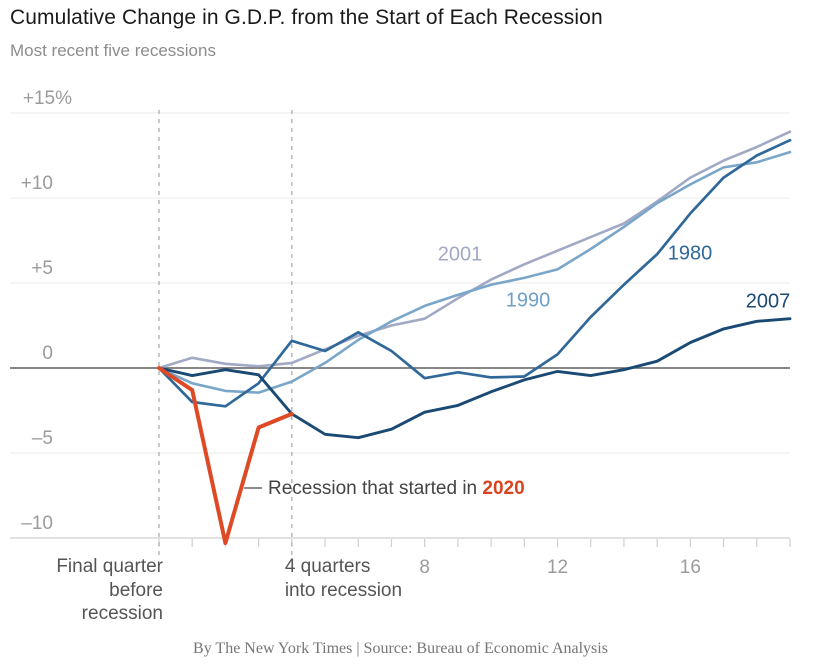 The image size is (833, 671). Describe the element at coordinates (528, 300) in the screenshot. I see `series-label-1990: 1990` at that location.